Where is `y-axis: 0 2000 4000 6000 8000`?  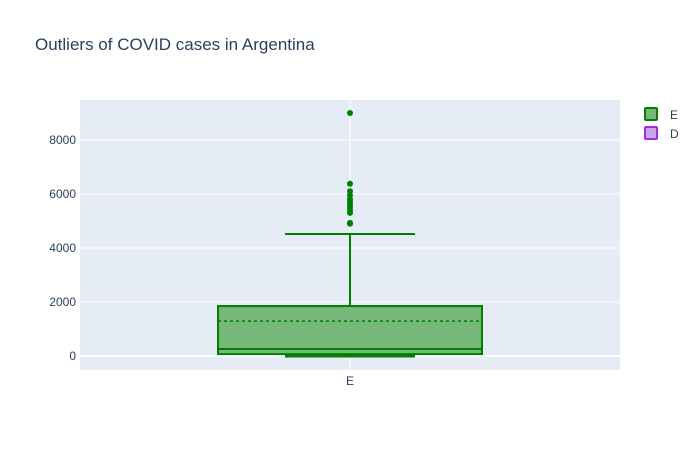
y-axis: 0 2000 4000 6000 8000 is located at coordinates (62, 248).